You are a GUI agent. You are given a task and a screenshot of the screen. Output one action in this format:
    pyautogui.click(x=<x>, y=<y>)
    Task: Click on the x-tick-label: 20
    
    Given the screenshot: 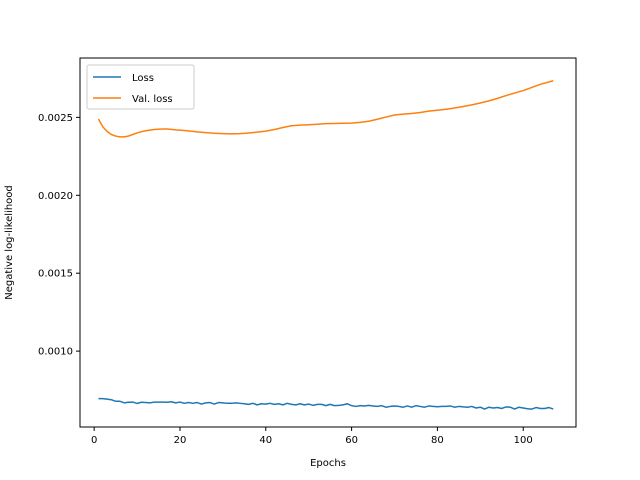 What is the action you would take?
    pyautogui.click(x=180, y=440)
    